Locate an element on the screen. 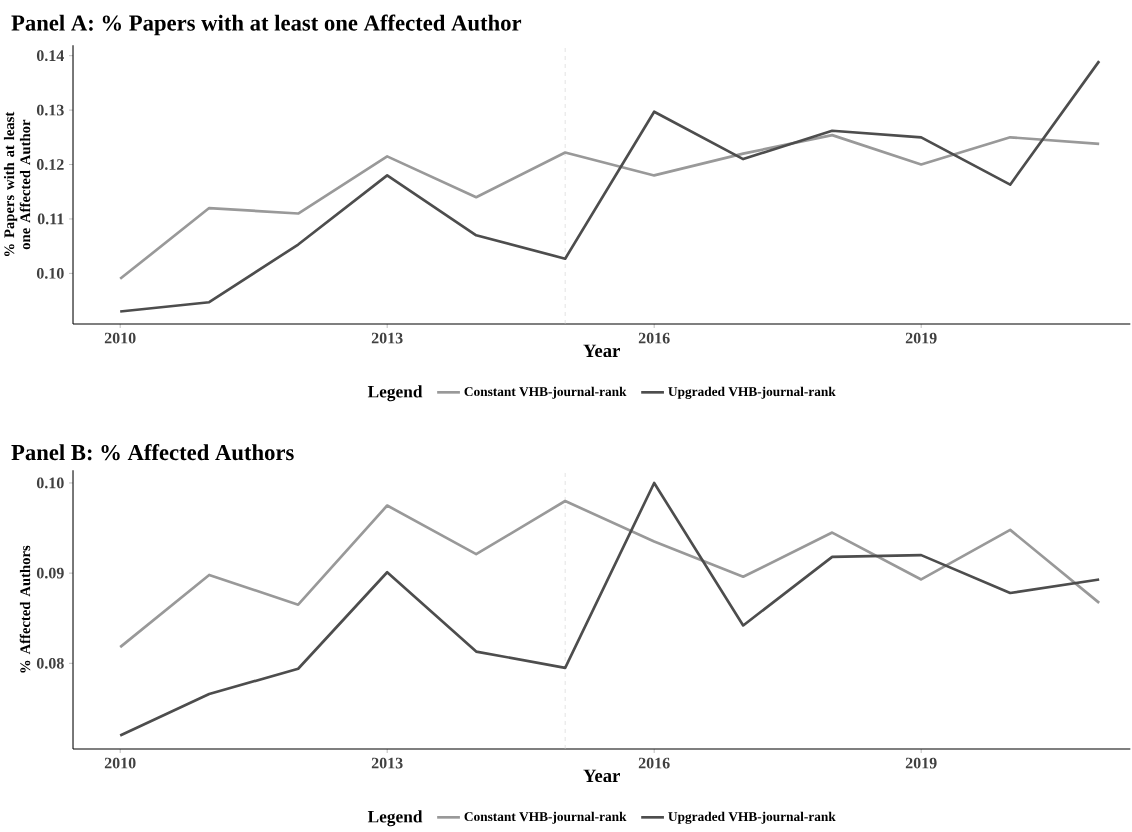 The image size is (1132, 832). y-axis-title: % Papers with at least one Affected Author is located at coordinates (17, 184).